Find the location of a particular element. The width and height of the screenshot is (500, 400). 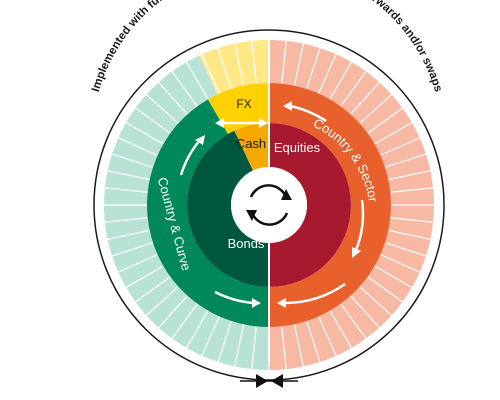

double-arrow-icon is located at coordinates (269, 381).